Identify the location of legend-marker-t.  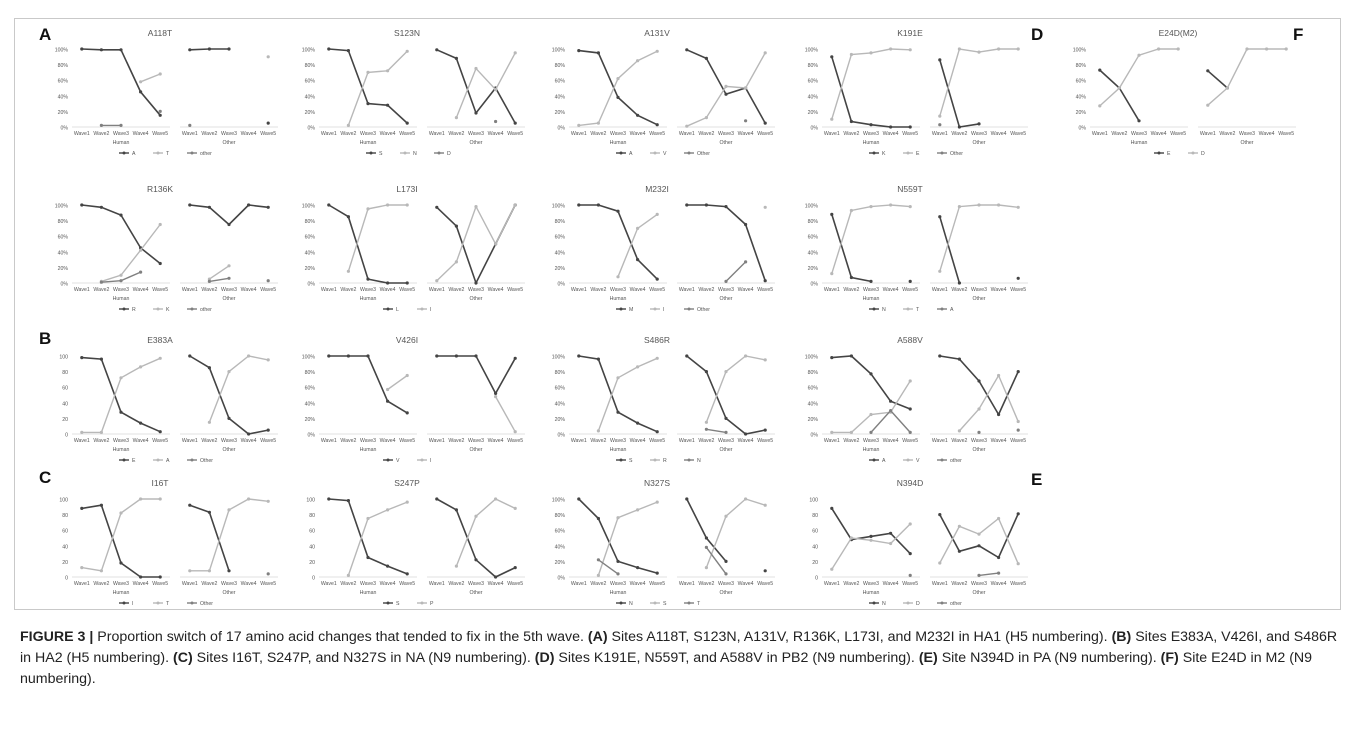
(908, 309).